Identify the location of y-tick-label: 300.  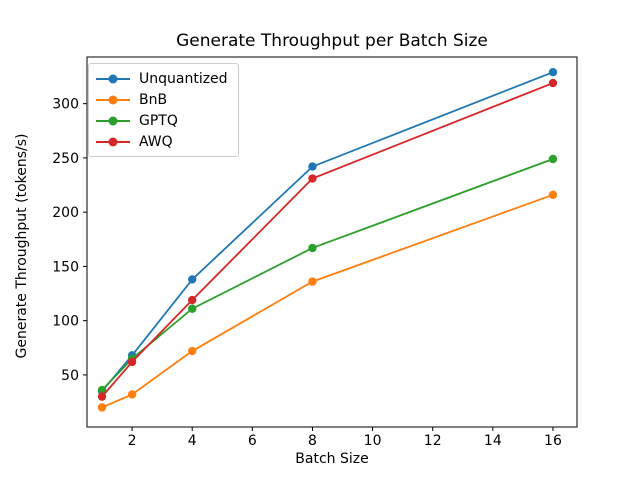
(65, 105).